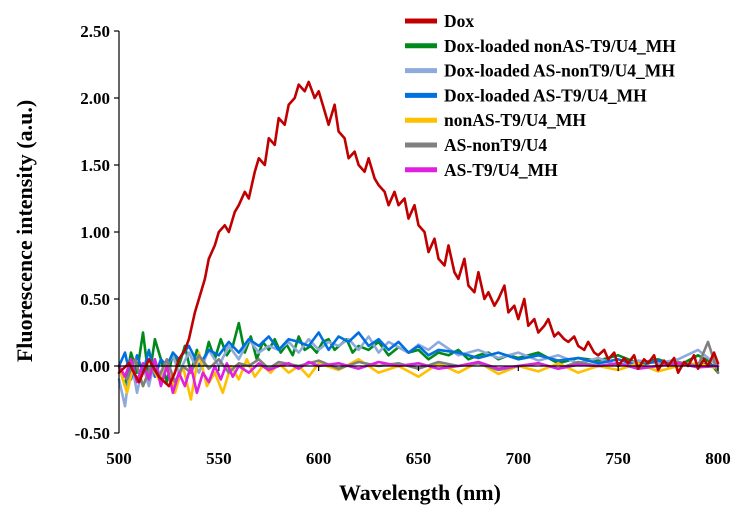 The width and height of the screenshot is (750, 510). Describe the element at coordinates (495, 145) in the screenshot. I see `legend-label: AS-nonT9/U4` at that location.